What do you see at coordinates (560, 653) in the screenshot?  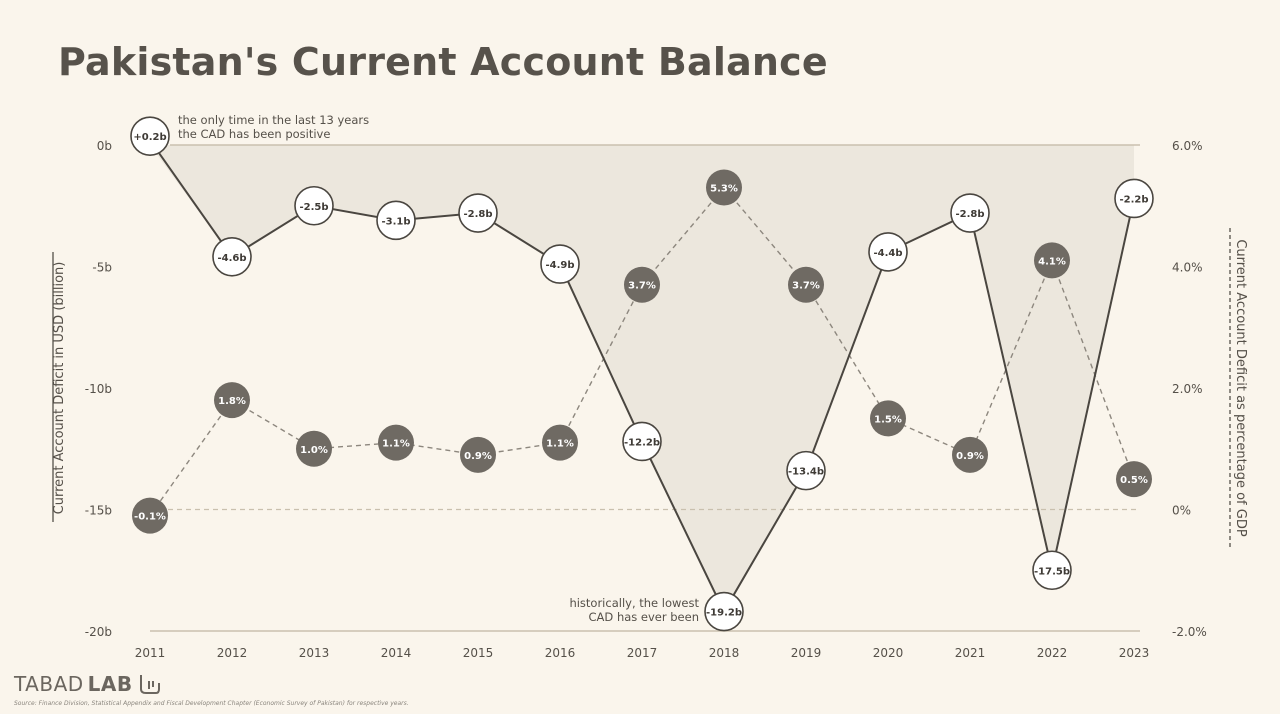 I see `x-tick-label: 2016` at bounding box center [560, 653].